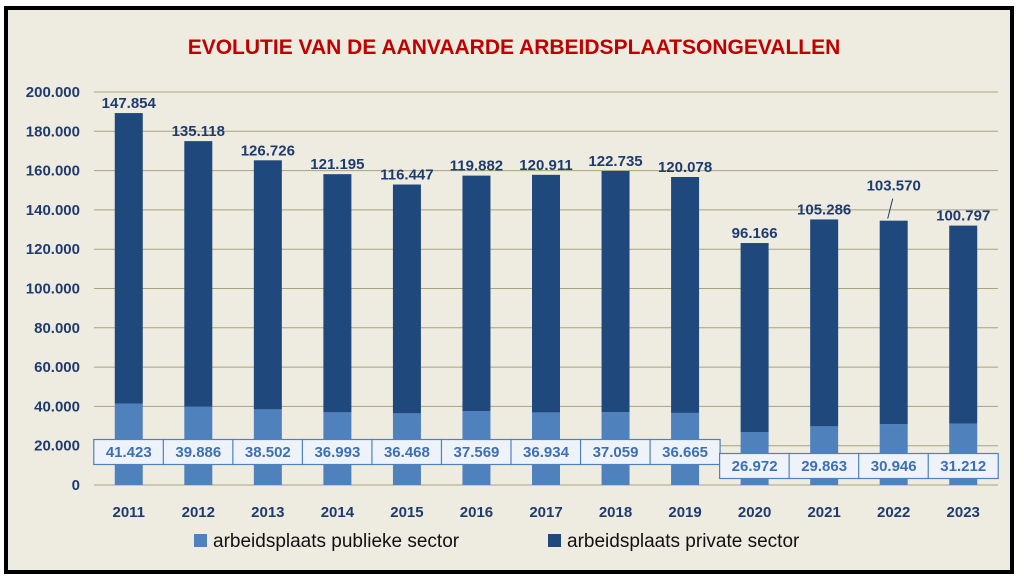 The image size is (1024, 586). I want to click on y-tick-label: 200.000, so click(53, 92).